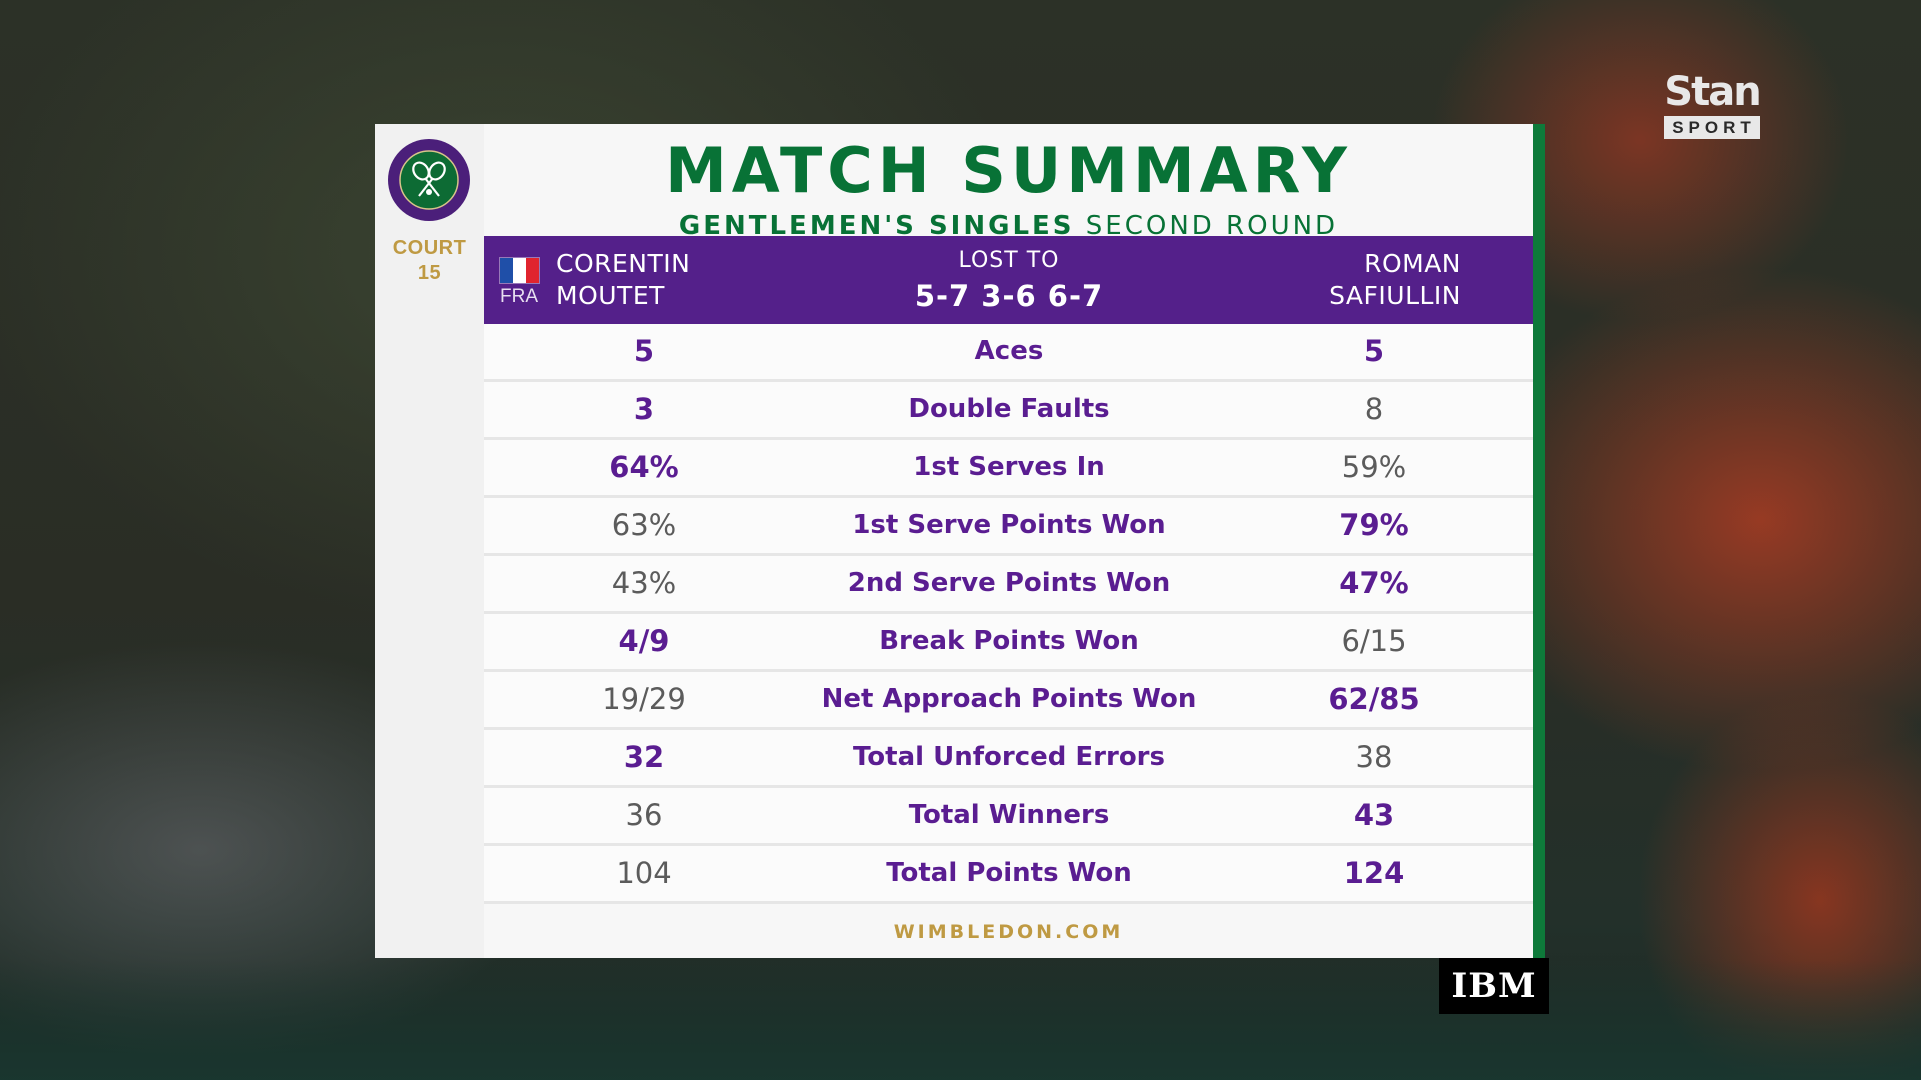  I want to click on stat-player2-value: 47%, so click(1374, 583).